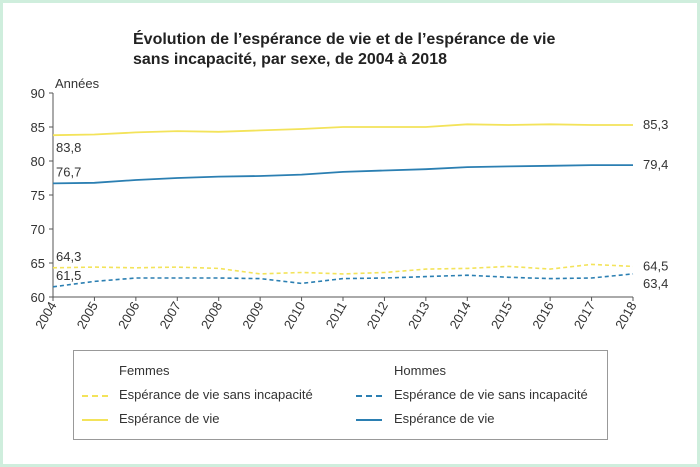 This screenshot has height=467, width=700. I want to click on y-tick-label: 70, so click(38, 229).